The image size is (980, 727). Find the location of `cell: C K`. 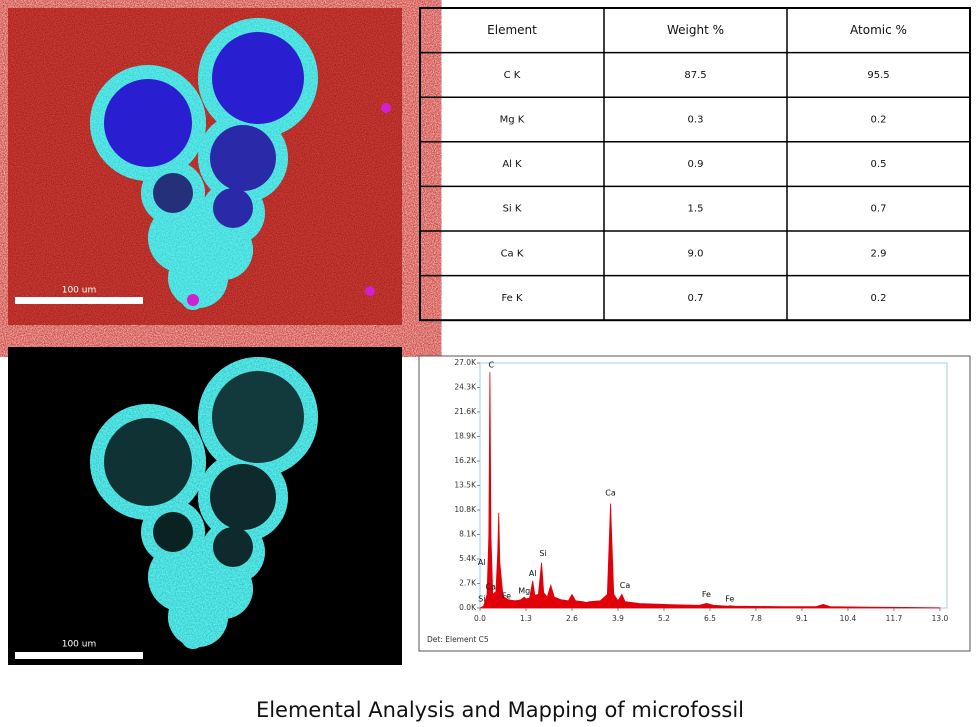

cell: C K is located at coordinates (512, 75).